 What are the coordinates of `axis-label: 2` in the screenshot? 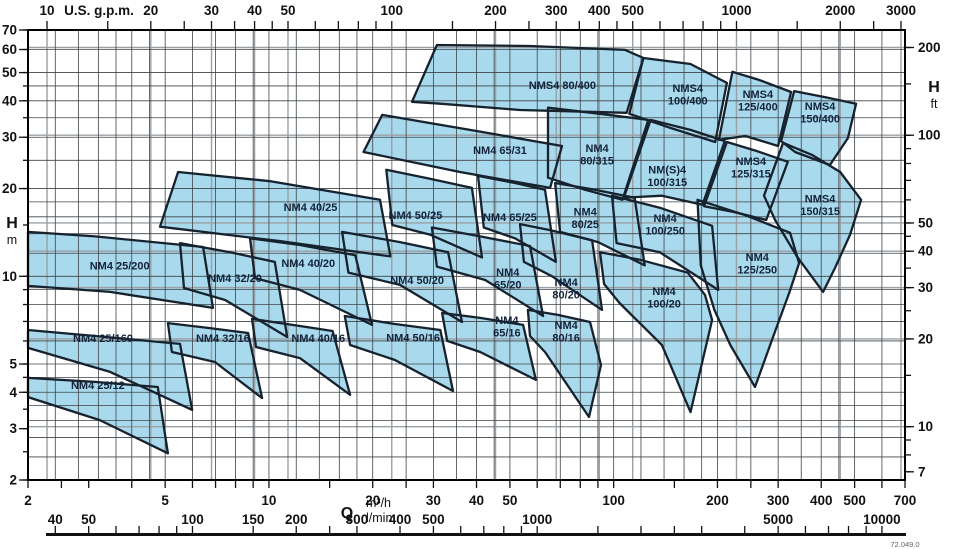 It's located at (28, 500).